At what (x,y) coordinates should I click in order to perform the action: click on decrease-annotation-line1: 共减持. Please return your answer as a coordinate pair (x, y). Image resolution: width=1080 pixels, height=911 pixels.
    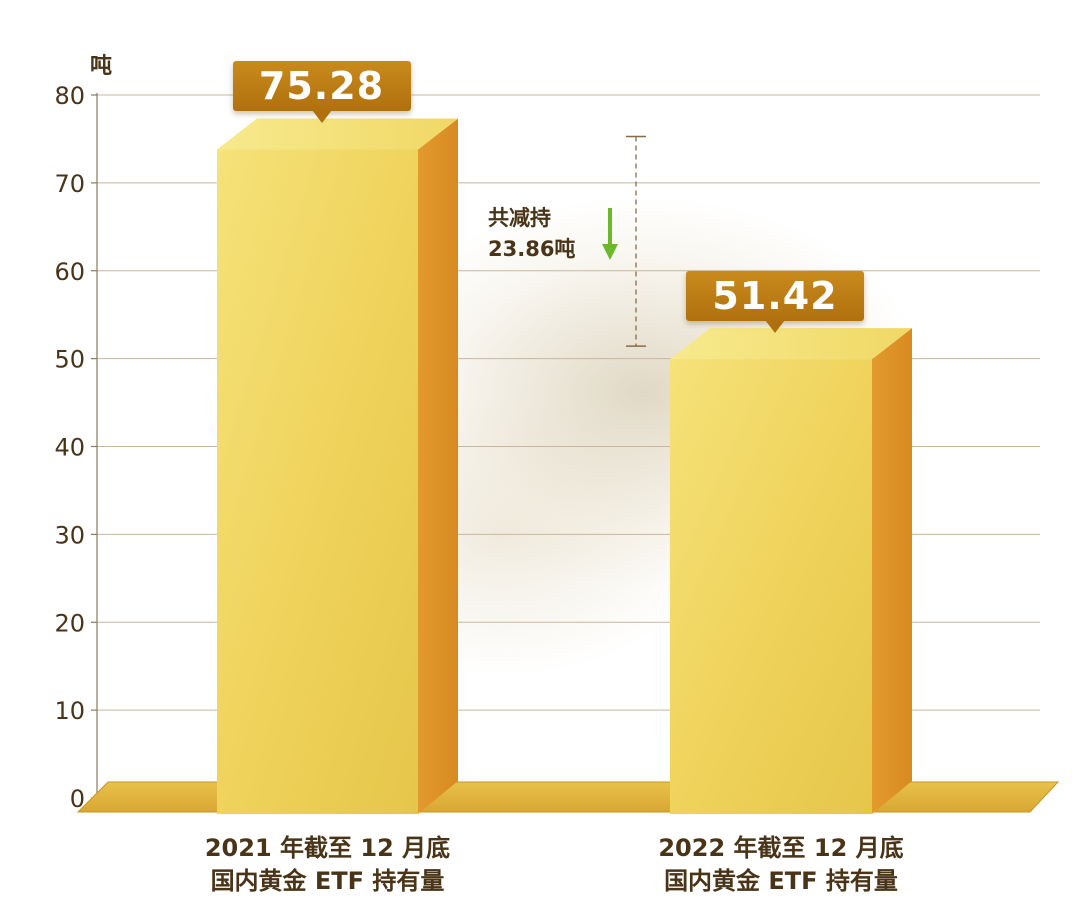
    Looking at the image, I should click on (519, 218).